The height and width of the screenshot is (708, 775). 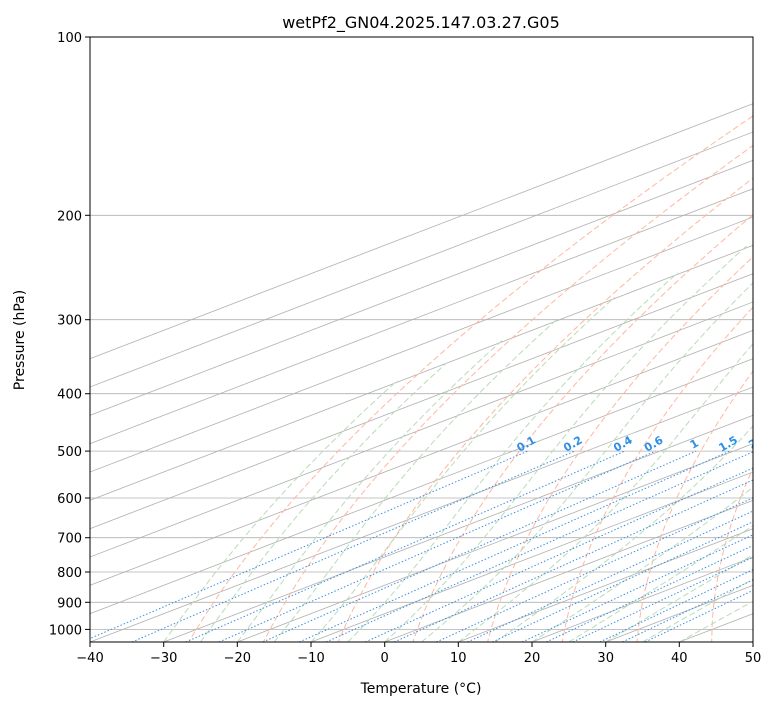 What do you see at coordinates (421, 23) in the screenshot?
I see `chart-title: wetPf2_GN04.2025.147.03.27.G05` at bounding box center [421, 23].